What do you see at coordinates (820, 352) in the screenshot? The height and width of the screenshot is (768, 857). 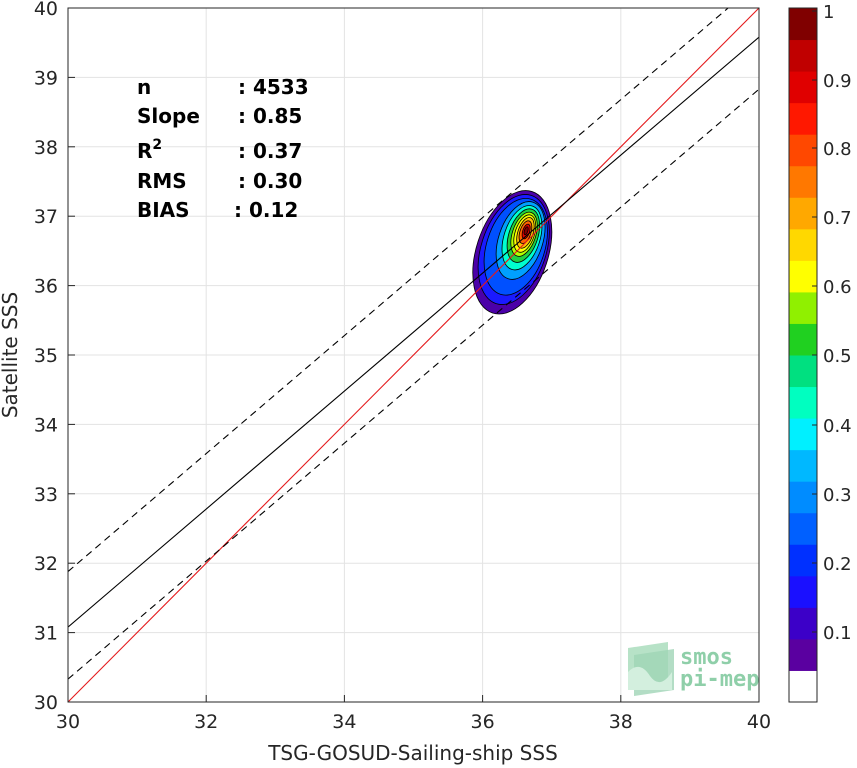 I see `colorbar: 0.1 0.2 0.3 0.4 0.5 0.6 0.7 0.8 0.9 1` at bounding box center [820, 352].